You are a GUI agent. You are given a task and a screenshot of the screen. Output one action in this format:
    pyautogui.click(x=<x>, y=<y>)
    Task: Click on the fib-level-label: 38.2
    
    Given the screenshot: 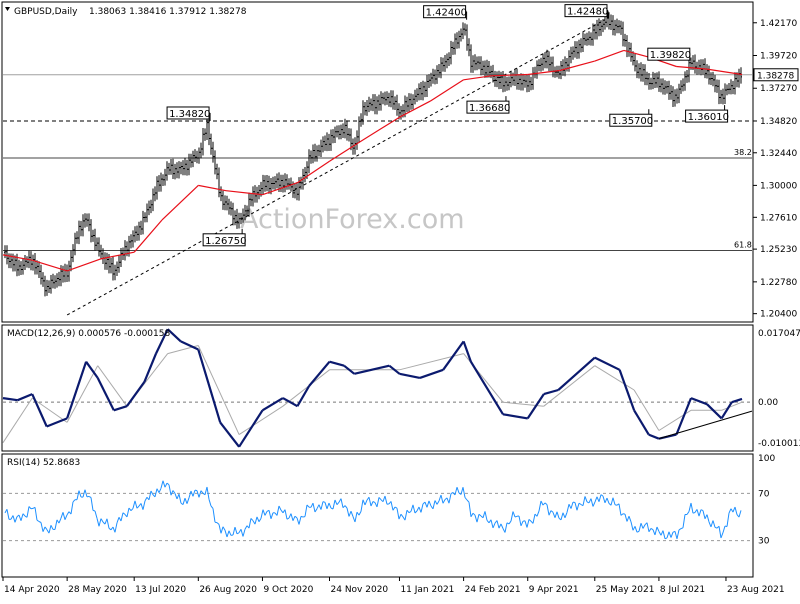 What is the action you would take?
    pyautogui.click(x=743, y=152)
    